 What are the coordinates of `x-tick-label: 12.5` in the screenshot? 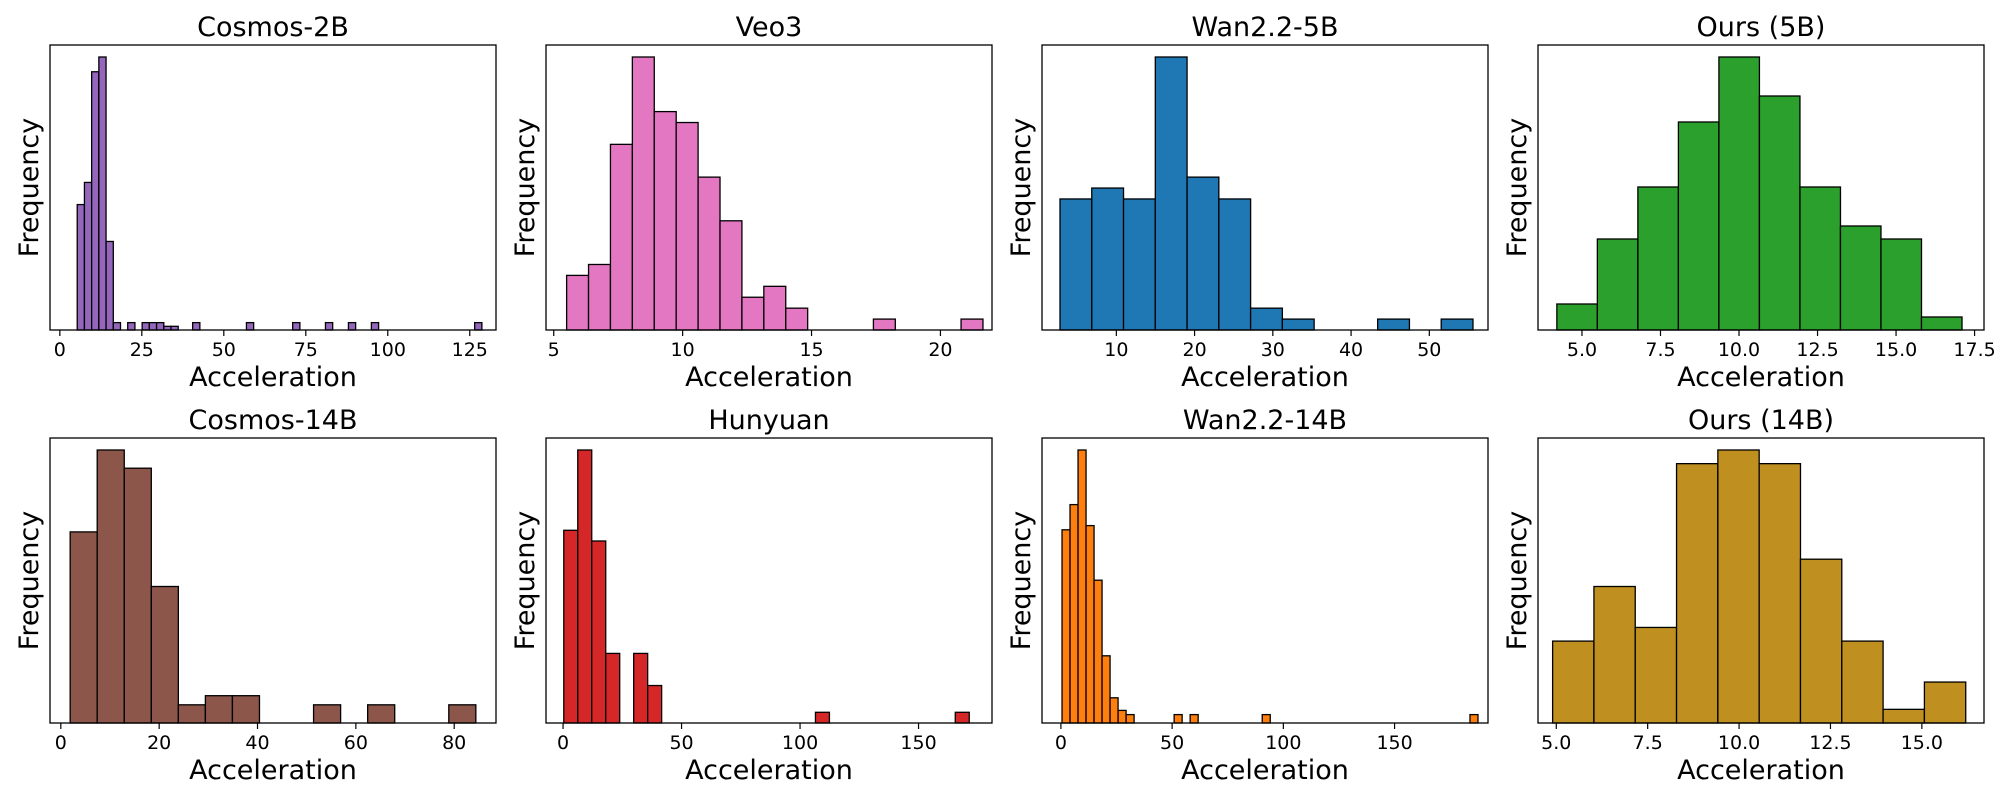 It's located at (1817, 350).